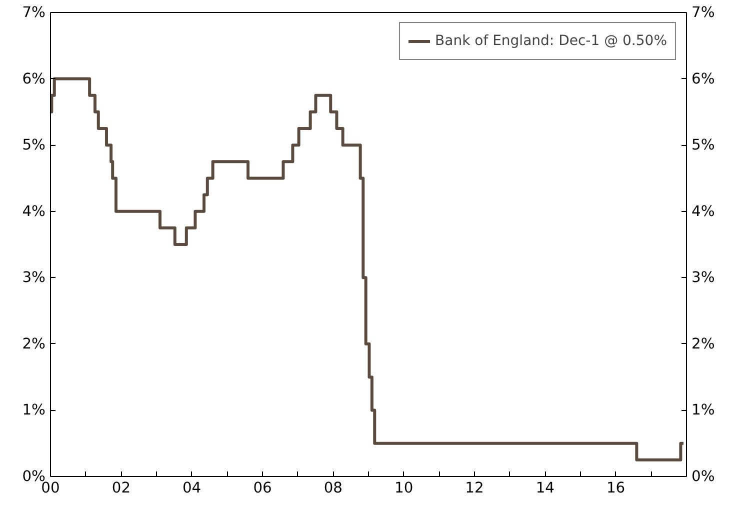  Describe the element at coordinates (703, 145) in the screenshot. I see `y2-tick-label: 5%` at that location.